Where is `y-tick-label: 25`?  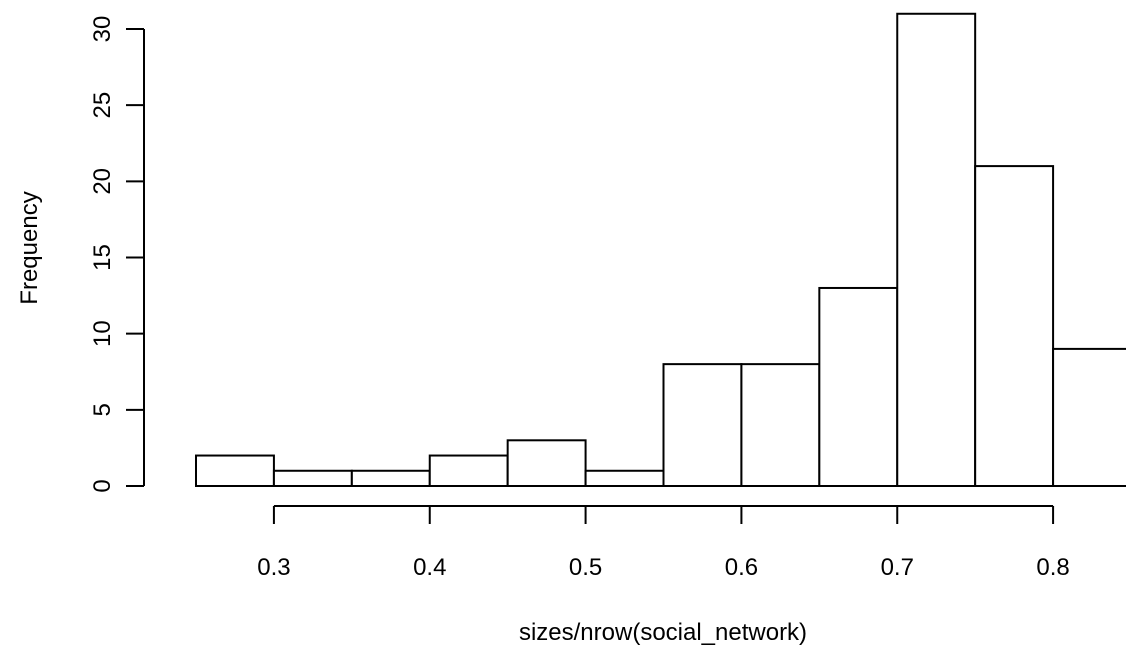 y-tick-label: 25 is located at coordinates (102, 105).